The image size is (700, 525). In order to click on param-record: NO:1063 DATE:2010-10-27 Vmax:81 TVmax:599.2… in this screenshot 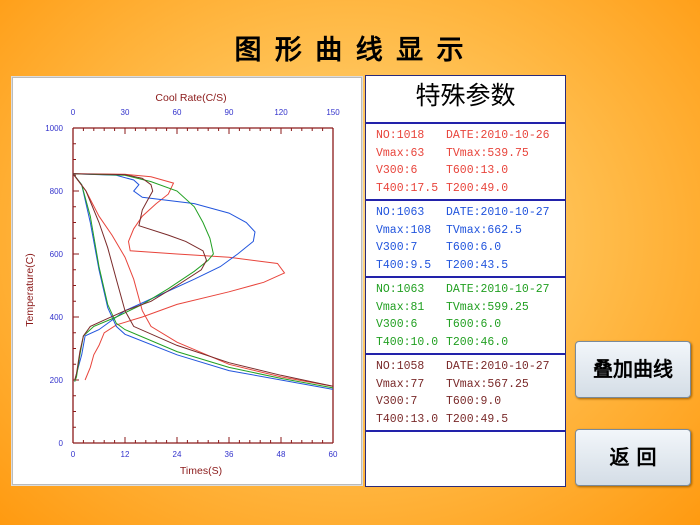, I will do `click(465, 316)`.